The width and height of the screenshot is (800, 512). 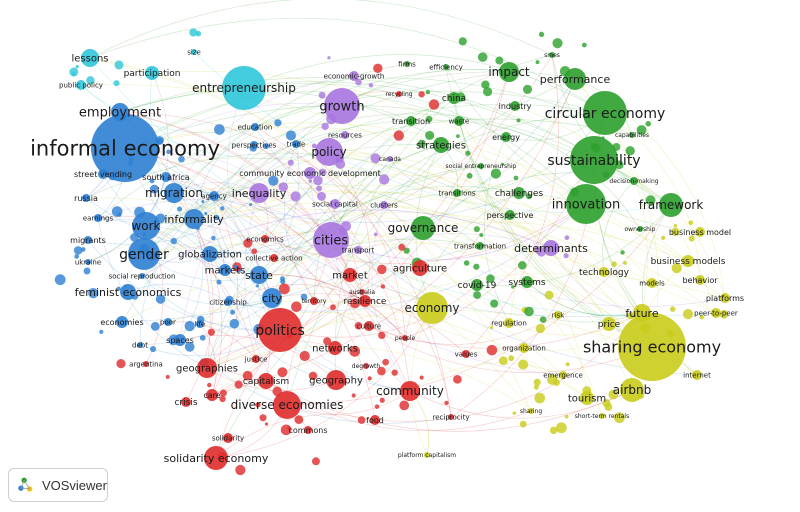 I want to click on term-label-policy: policy, so click(x=328, y=152).